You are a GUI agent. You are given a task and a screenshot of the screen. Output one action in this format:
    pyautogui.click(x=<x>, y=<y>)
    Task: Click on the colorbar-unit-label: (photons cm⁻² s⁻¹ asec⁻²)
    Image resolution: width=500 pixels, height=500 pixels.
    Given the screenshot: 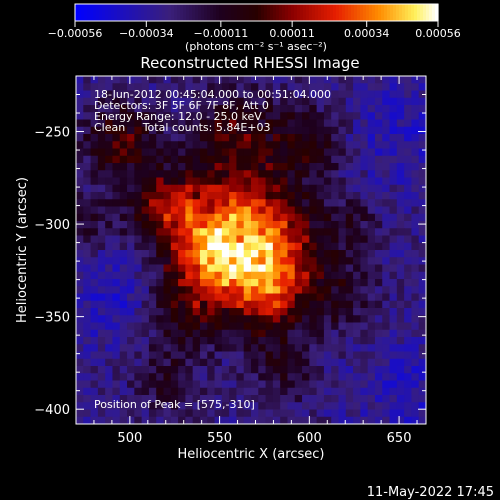 What is the action you would take?
    pyautogui.click(x=256, y=46)
    